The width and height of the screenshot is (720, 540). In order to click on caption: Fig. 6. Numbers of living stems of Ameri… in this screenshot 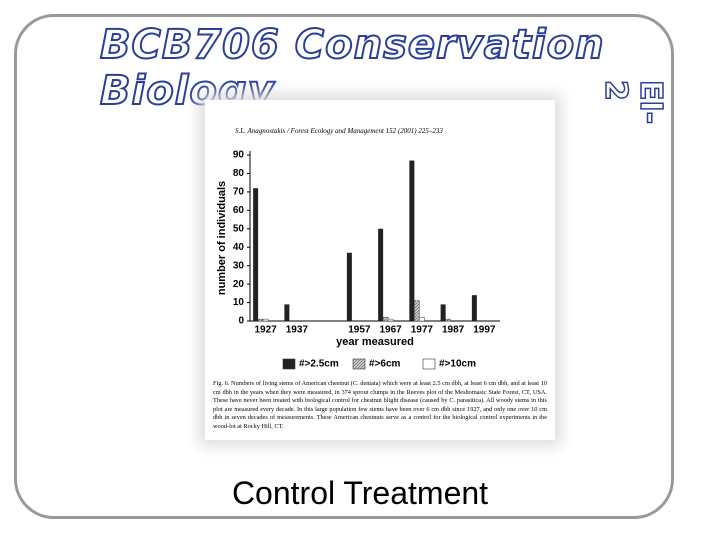, I will do `click(380, 405)`.